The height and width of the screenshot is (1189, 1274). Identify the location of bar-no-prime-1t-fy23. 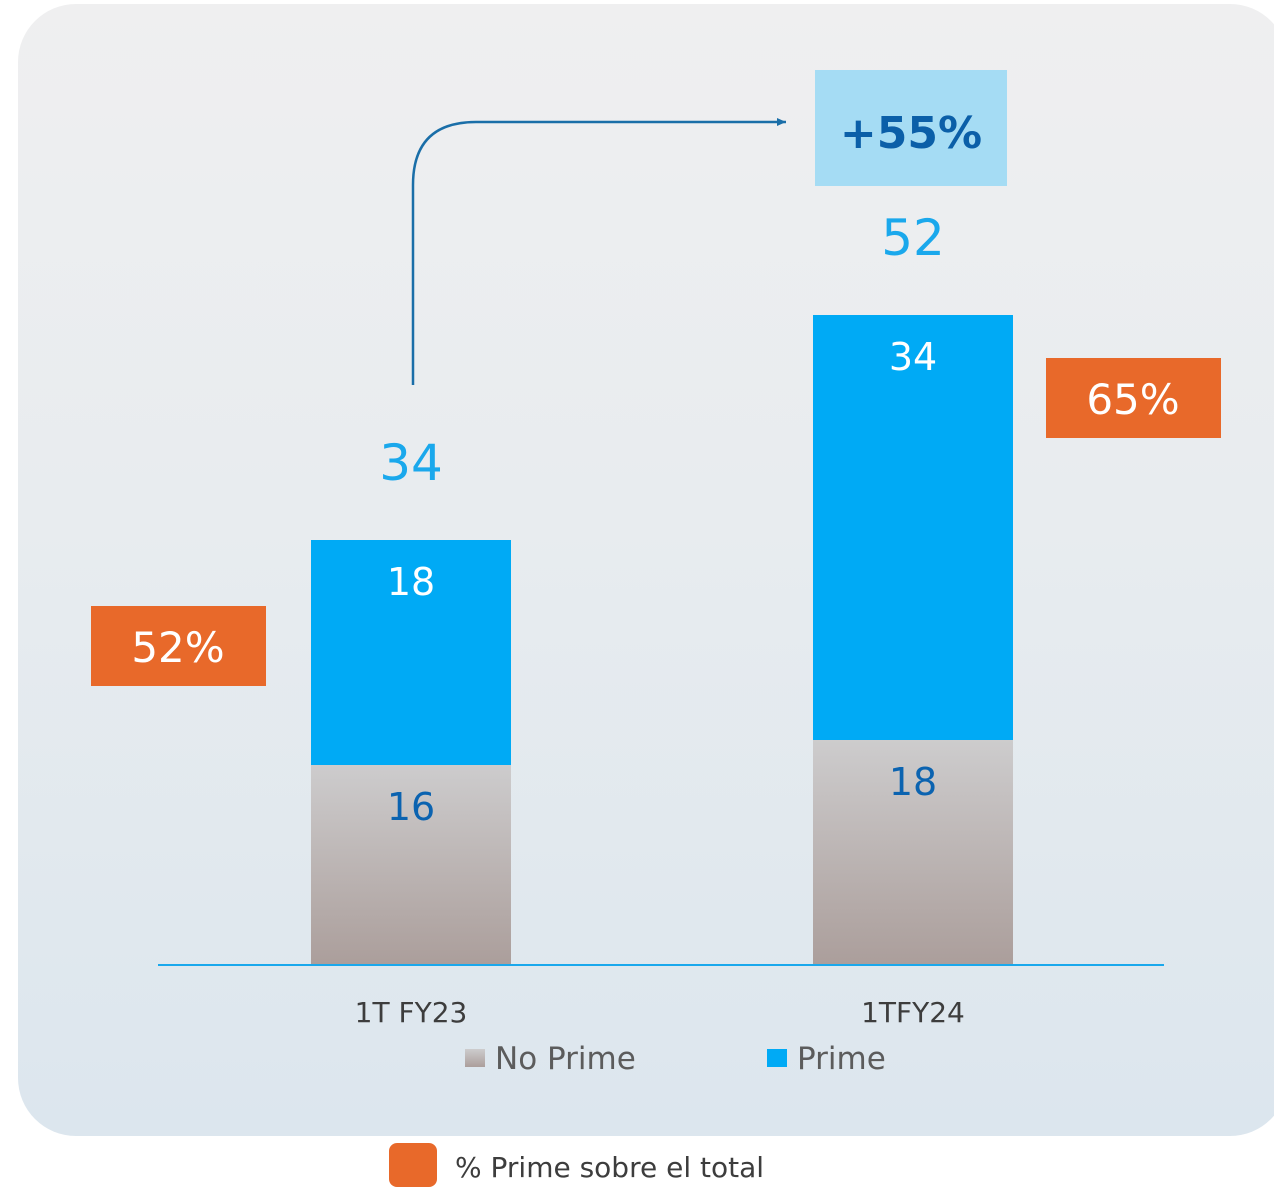
(411, 865).